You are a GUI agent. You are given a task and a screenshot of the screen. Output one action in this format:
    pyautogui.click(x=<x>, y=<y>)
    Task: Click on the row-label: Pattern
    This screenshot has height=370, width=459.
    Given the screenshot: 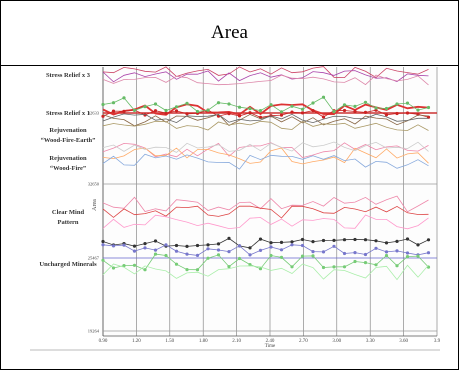 What is the action you would take?
    pyautogui.click(x=68, y=222)
    